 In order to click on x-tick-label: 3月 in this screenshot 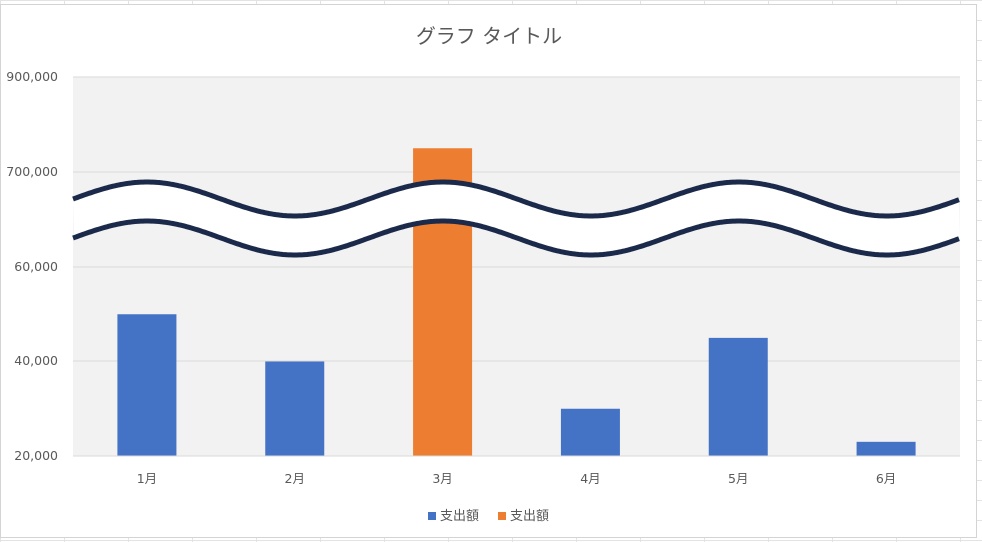, I will do `click(442, 478)`.